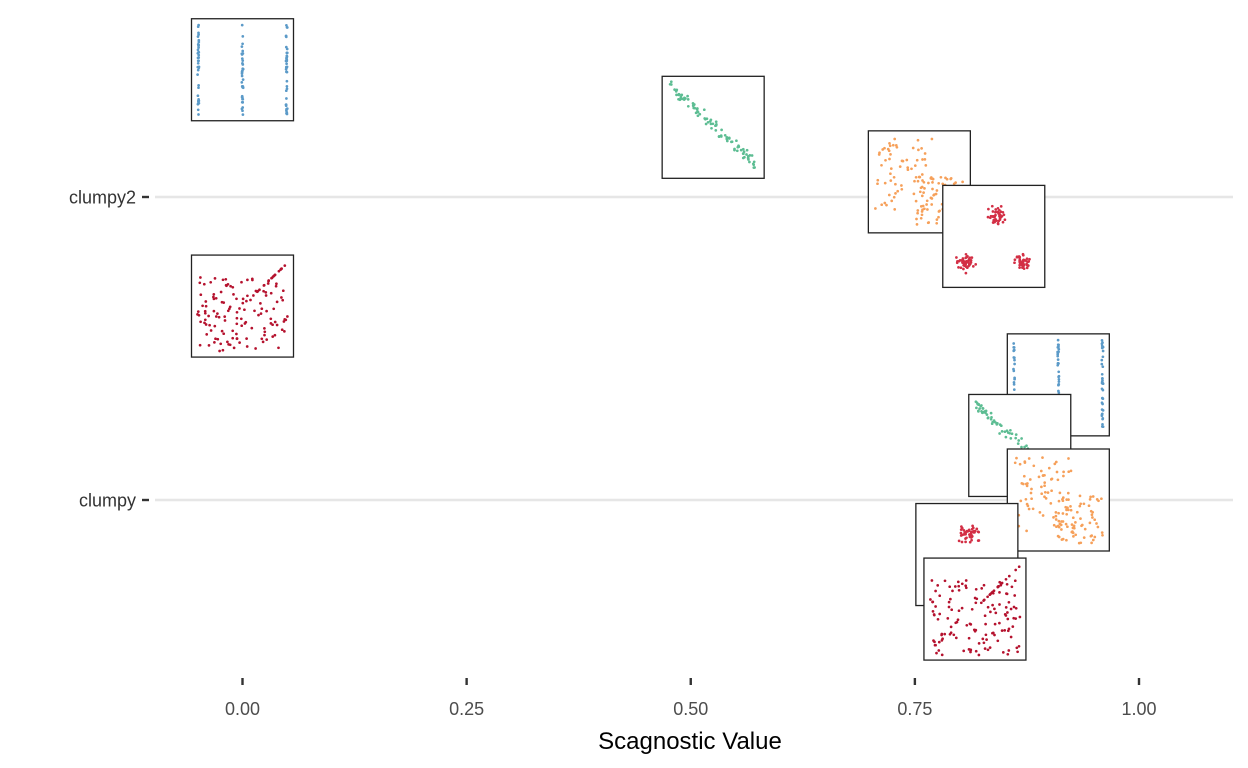 This screenshot has width=1248, height=768. I want to click on thumbnail-three-columns-clumpy2, so click(242, 70).